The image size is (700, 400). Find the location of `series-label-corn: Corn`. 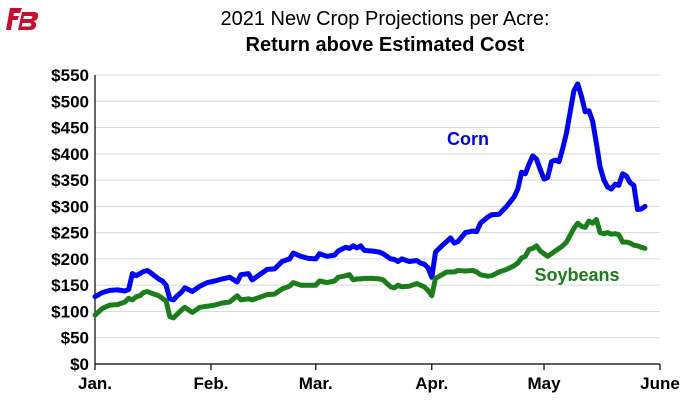

series-label-corn: Corn is located at coordinates (468, 139).